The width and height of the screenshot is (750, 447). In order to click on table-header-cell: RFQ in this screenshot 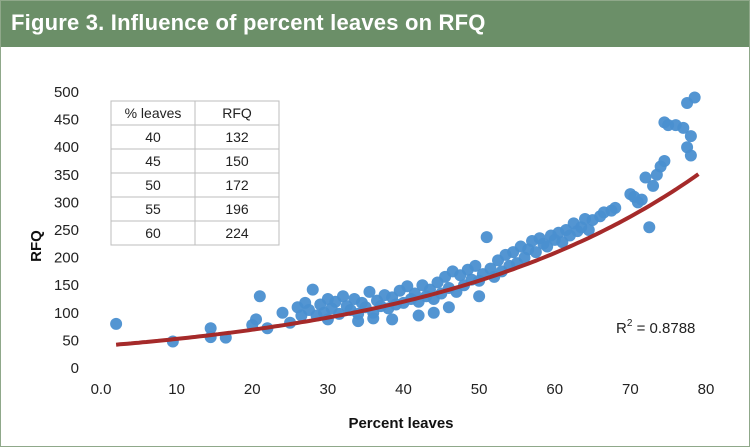, I will do `click(237, 113)`.